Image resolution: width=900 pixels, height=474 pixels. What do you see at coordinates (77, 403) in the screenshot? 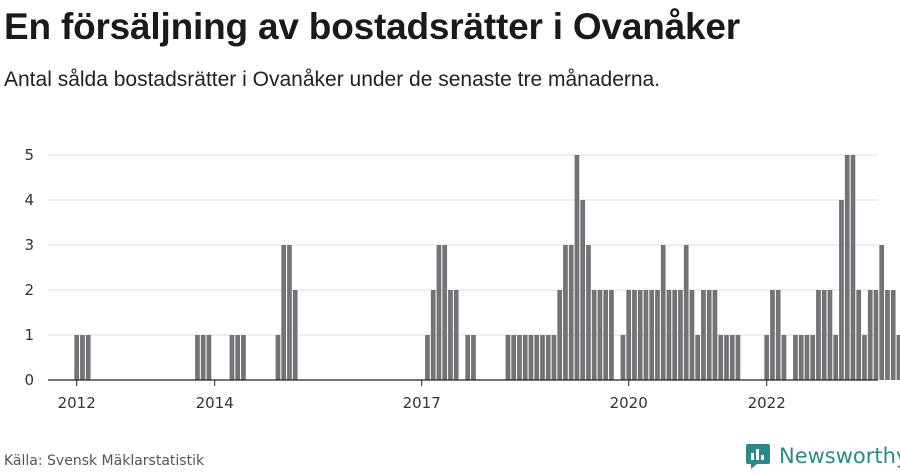
I see `x-tick-label: 2012` at bounding box center [77, 403].